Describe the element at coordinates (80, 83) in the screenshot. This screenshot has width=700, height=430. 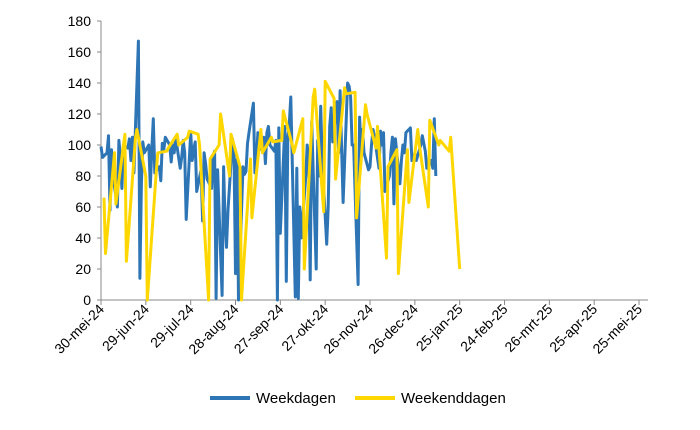
I see `y-tick-label: 140` at that location.